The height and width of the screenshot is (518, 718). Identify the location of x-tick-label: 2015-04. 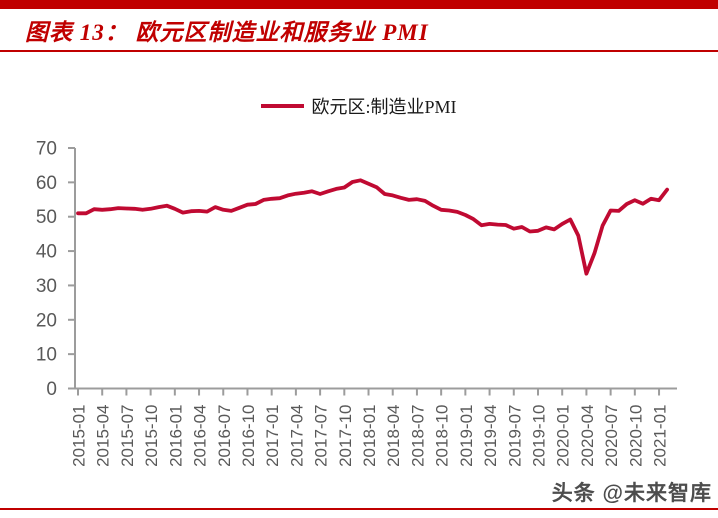
(103, 436).